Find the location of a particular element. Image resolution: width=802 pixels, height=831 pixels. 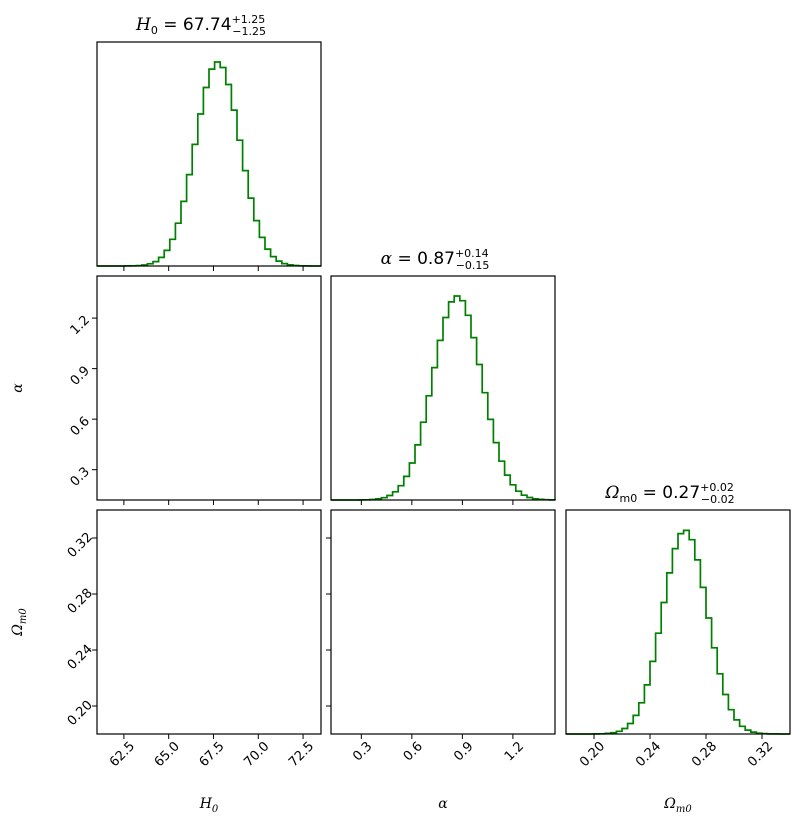

y-tick-label-Om0: 0.32 is located at coordinates (80, 545).